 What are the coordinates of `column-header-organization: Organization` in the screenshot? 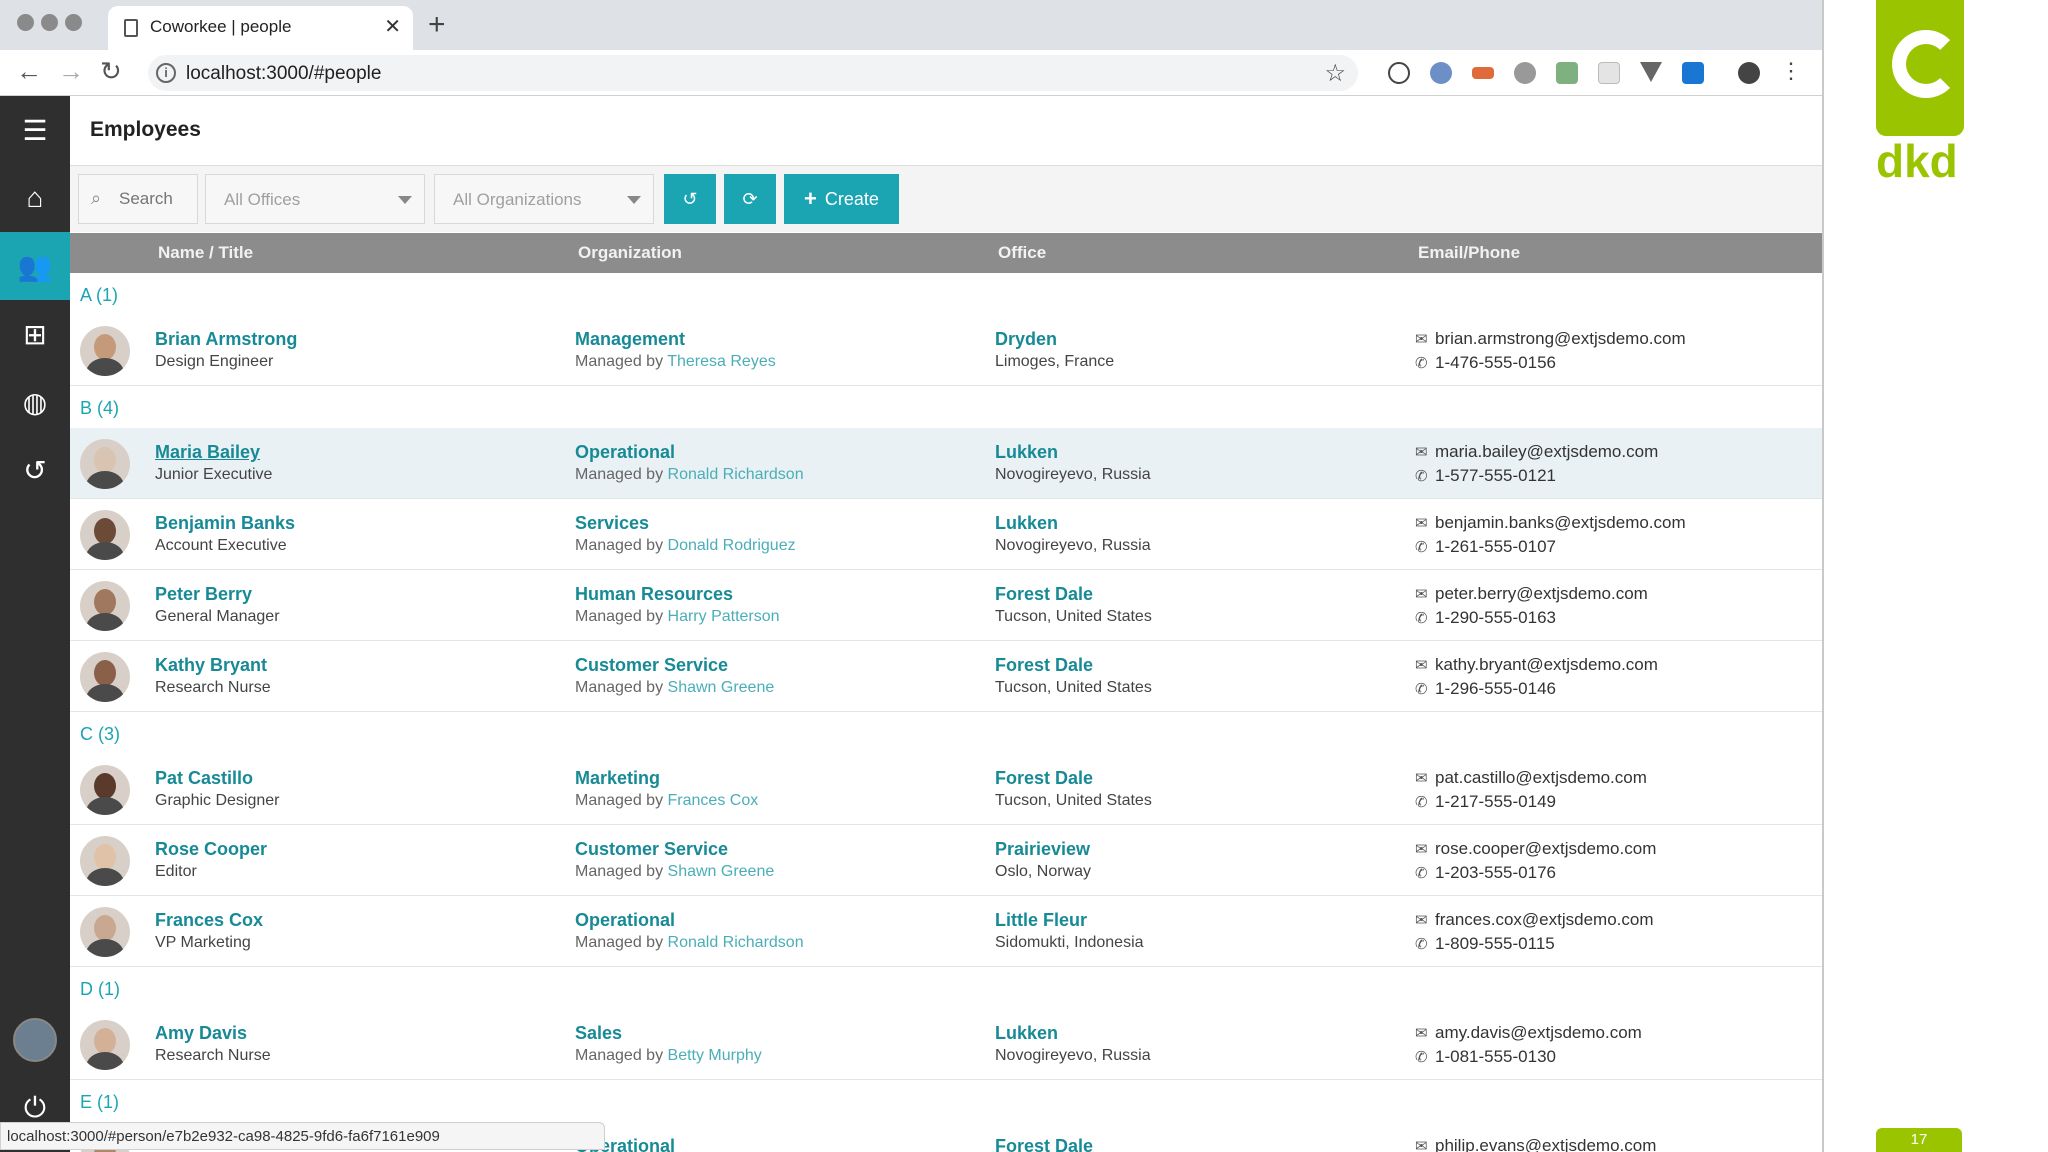 It's located at (630, 252).